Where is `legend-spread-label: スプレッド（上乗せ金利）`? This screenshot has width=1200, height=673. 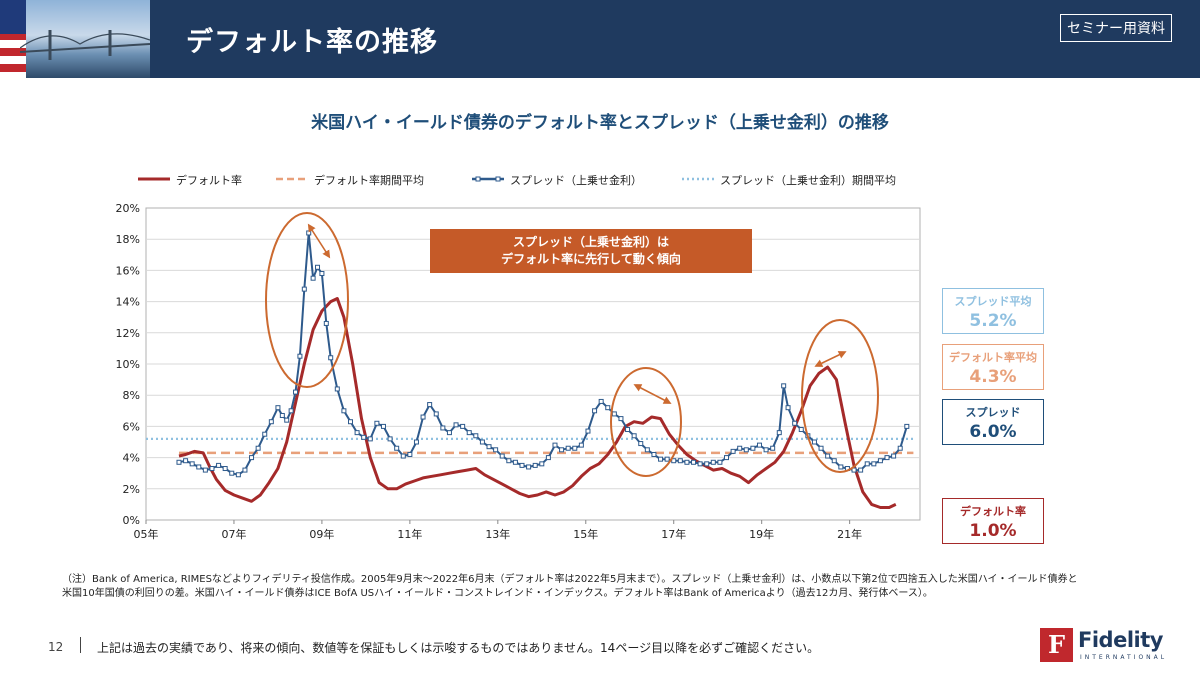
legend-spread-label: スプレッド（上乗せ金利） is located at coordinates (576, 180).